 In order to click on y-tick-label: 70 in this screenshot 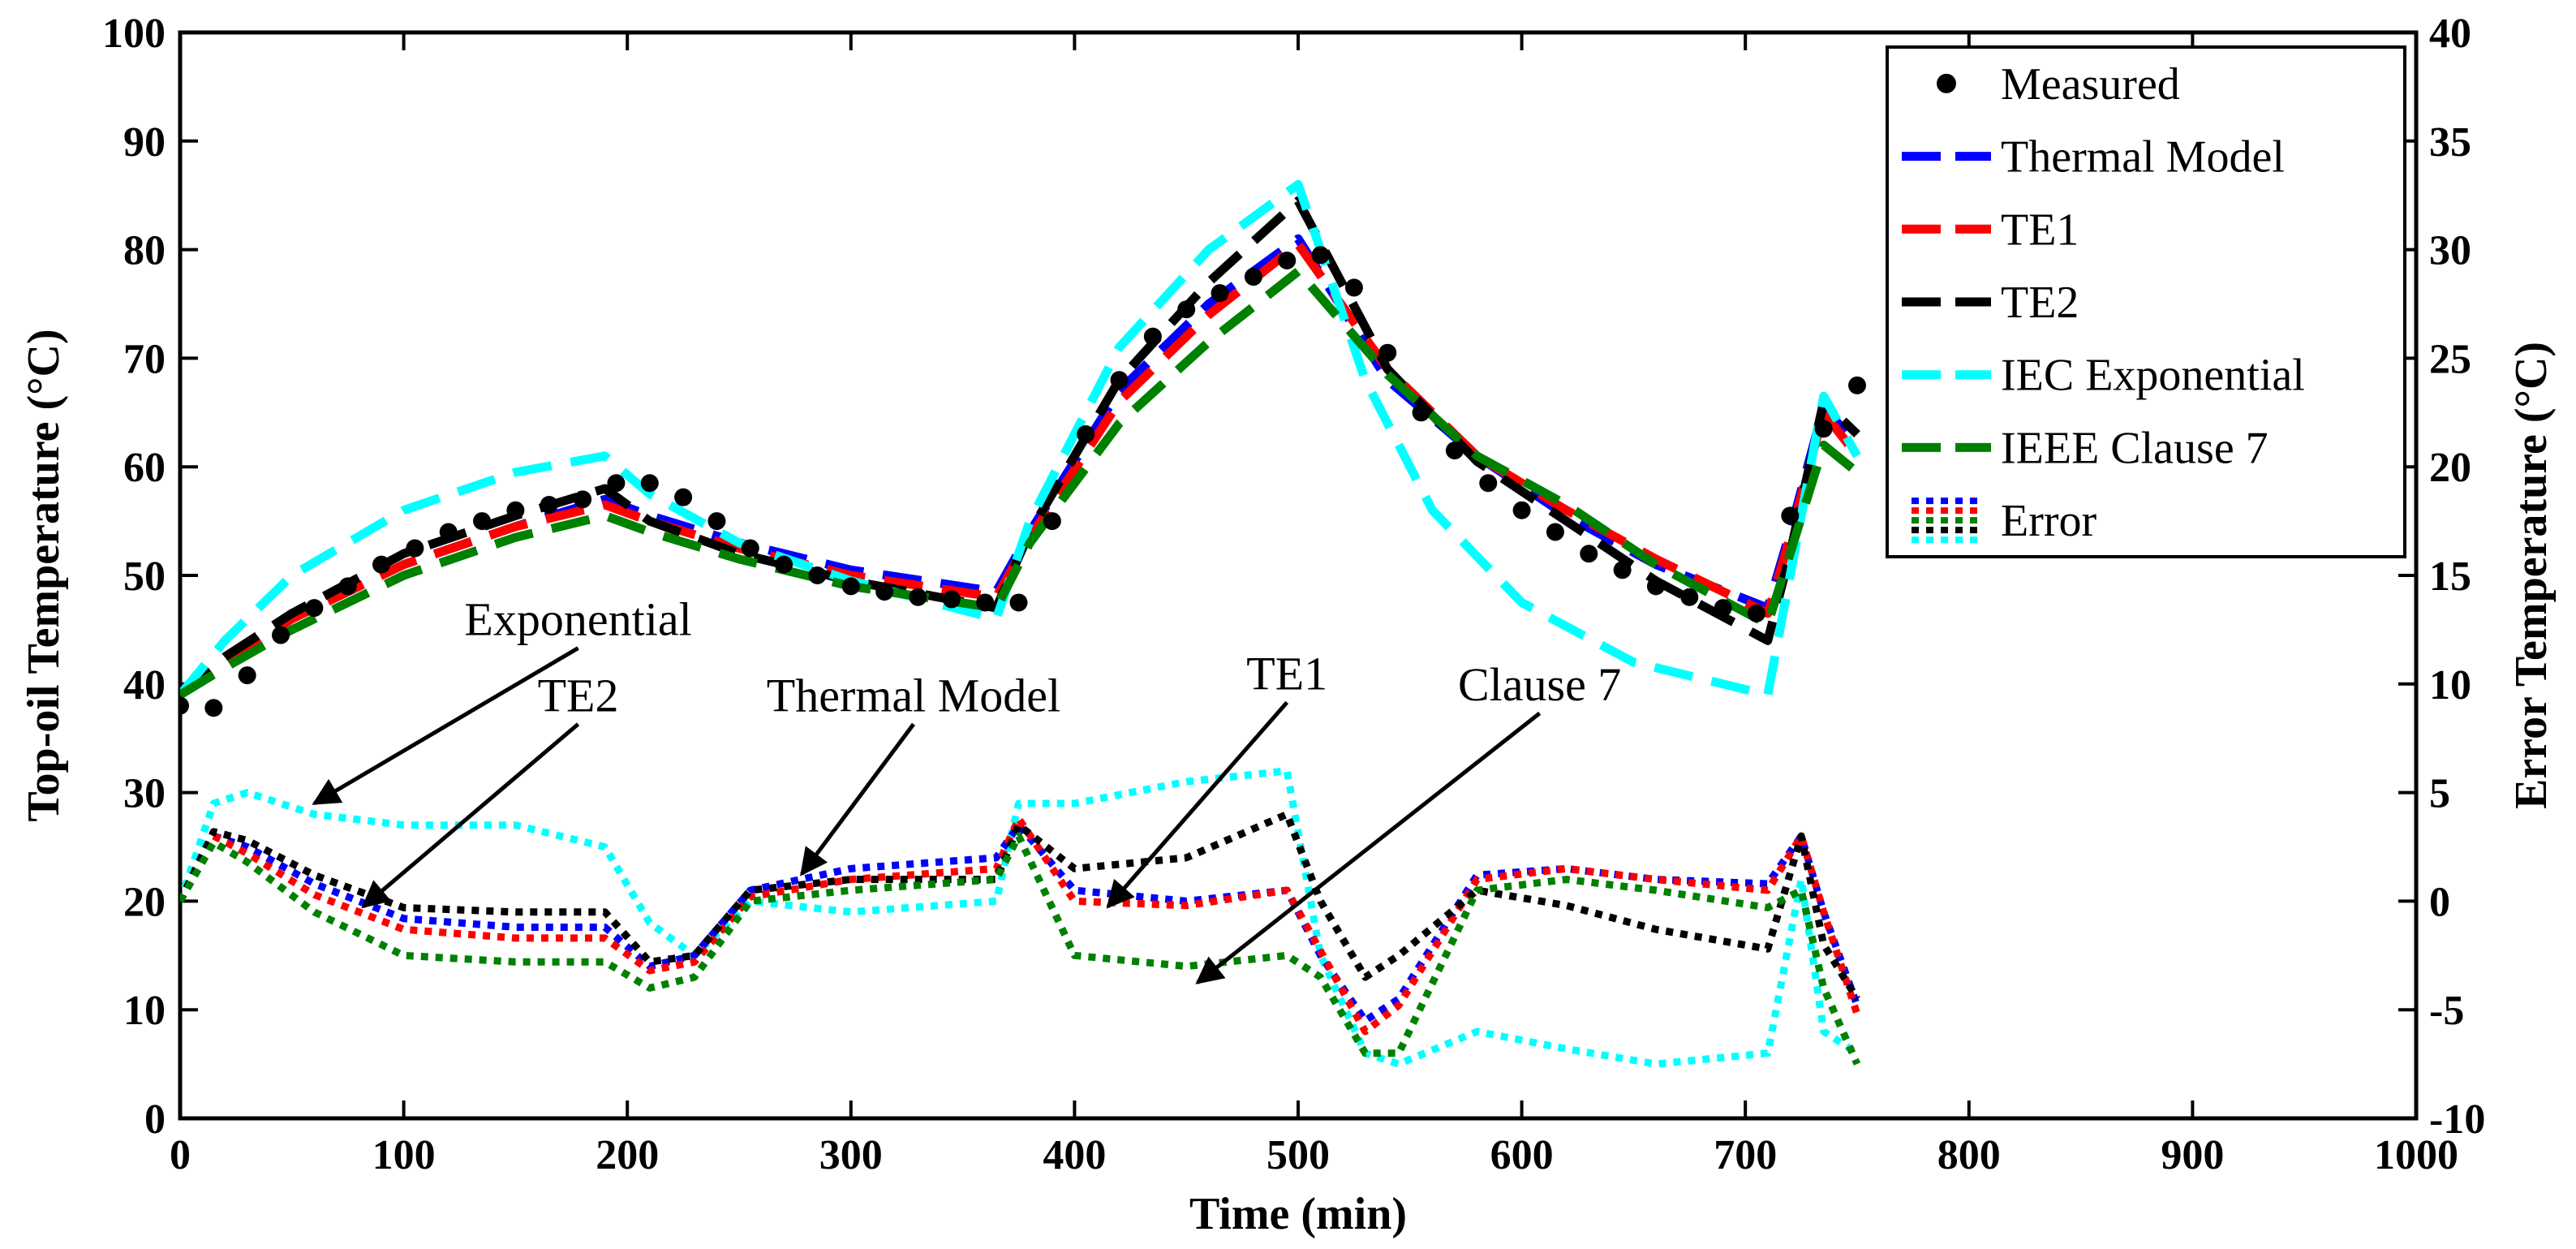, I will do `click(144, 359)`.